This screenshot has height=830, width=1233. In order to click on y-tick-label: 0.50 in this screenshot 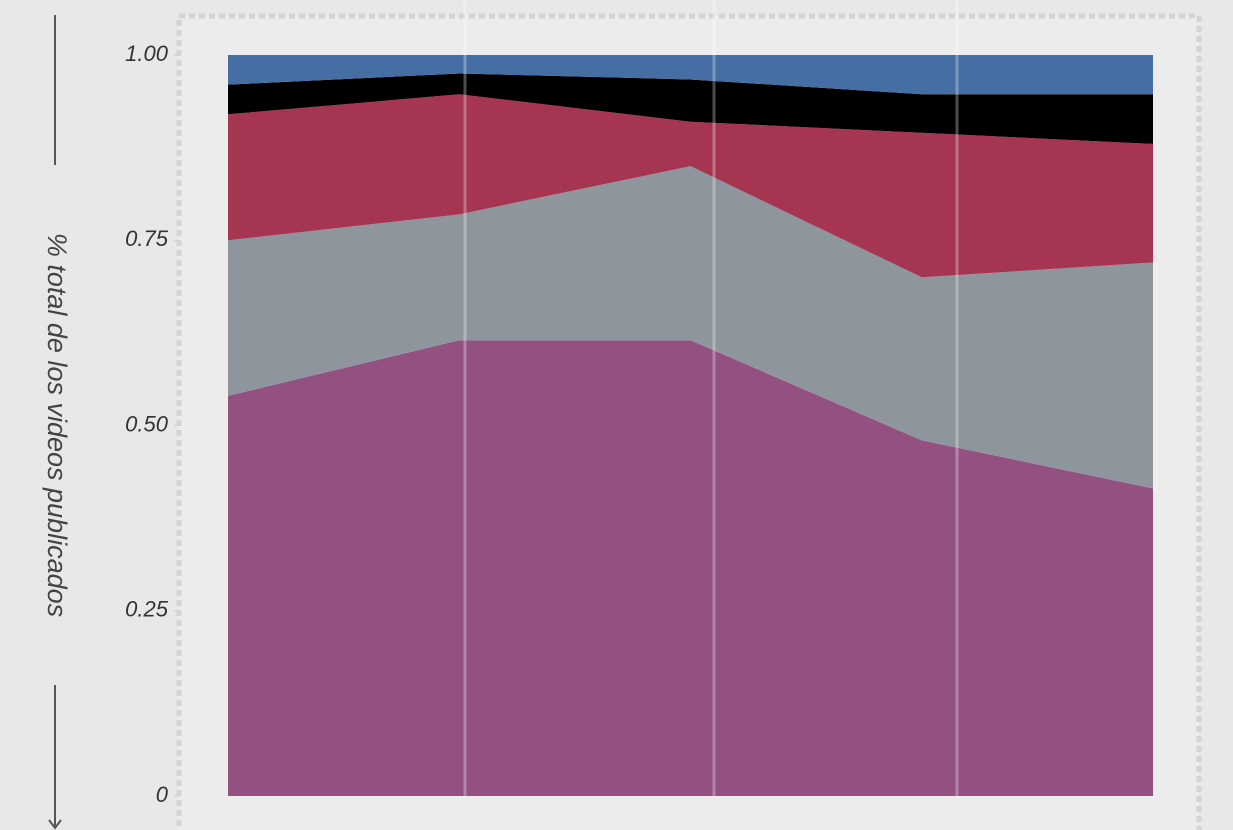, I will do `click(147, 423)`.